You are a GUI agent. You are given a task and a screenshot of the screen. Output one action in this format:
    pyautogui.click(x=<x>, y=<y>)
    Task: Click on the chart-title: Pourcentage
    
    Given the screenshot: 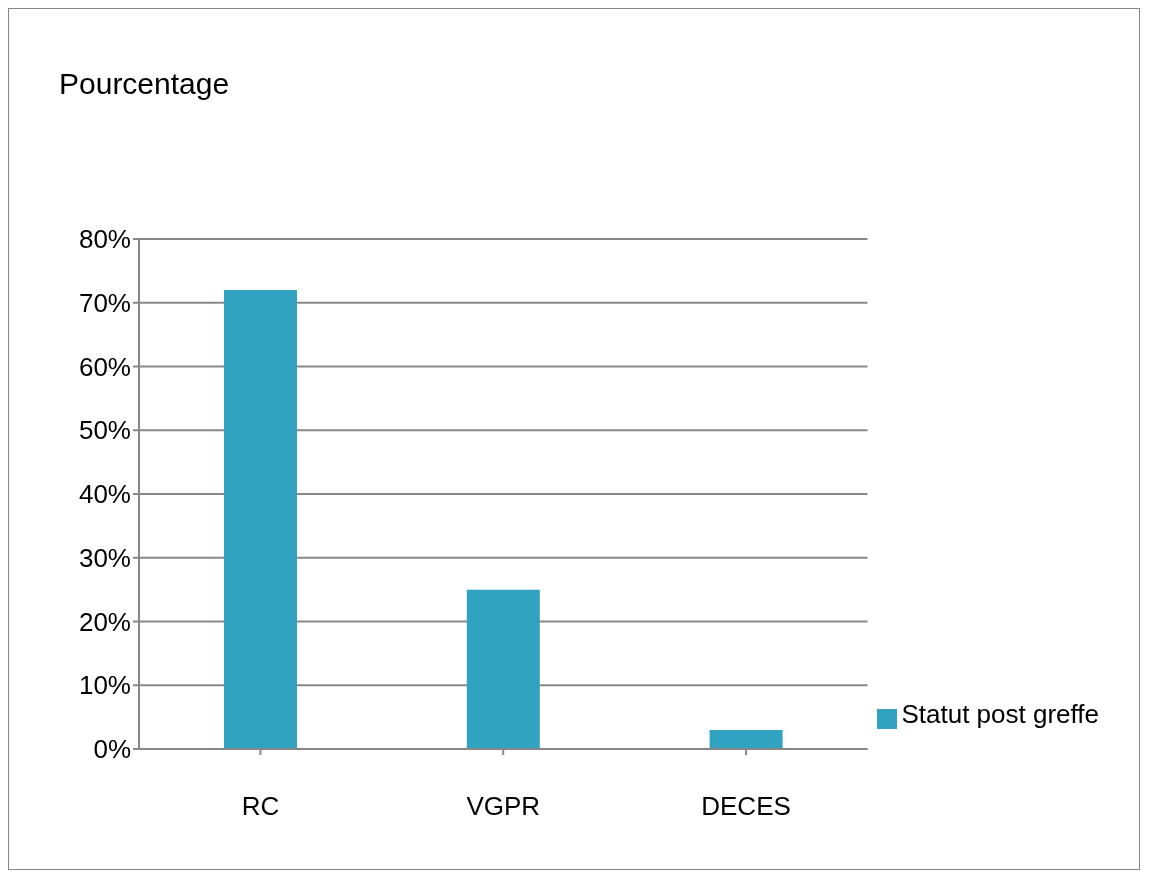 What is the action you would take?
    pyautogui.click(x=144, y=84)
    